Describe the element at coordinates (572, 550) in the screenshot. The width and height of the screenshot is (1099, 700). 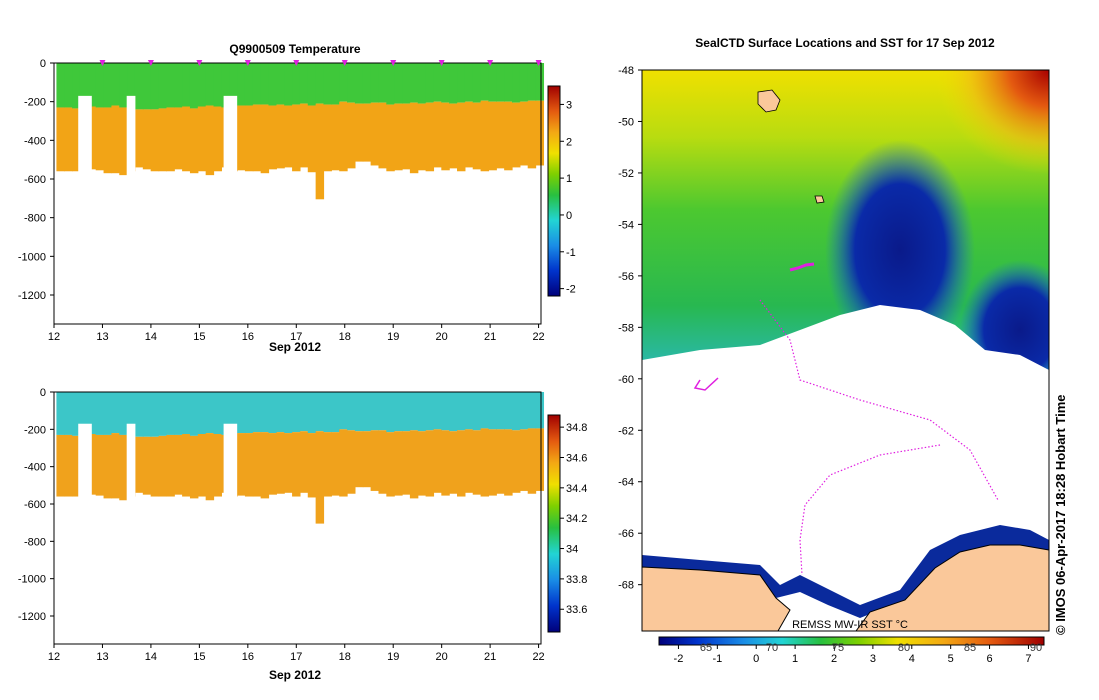
I see `colorbar-tick-label: 34` at that location.